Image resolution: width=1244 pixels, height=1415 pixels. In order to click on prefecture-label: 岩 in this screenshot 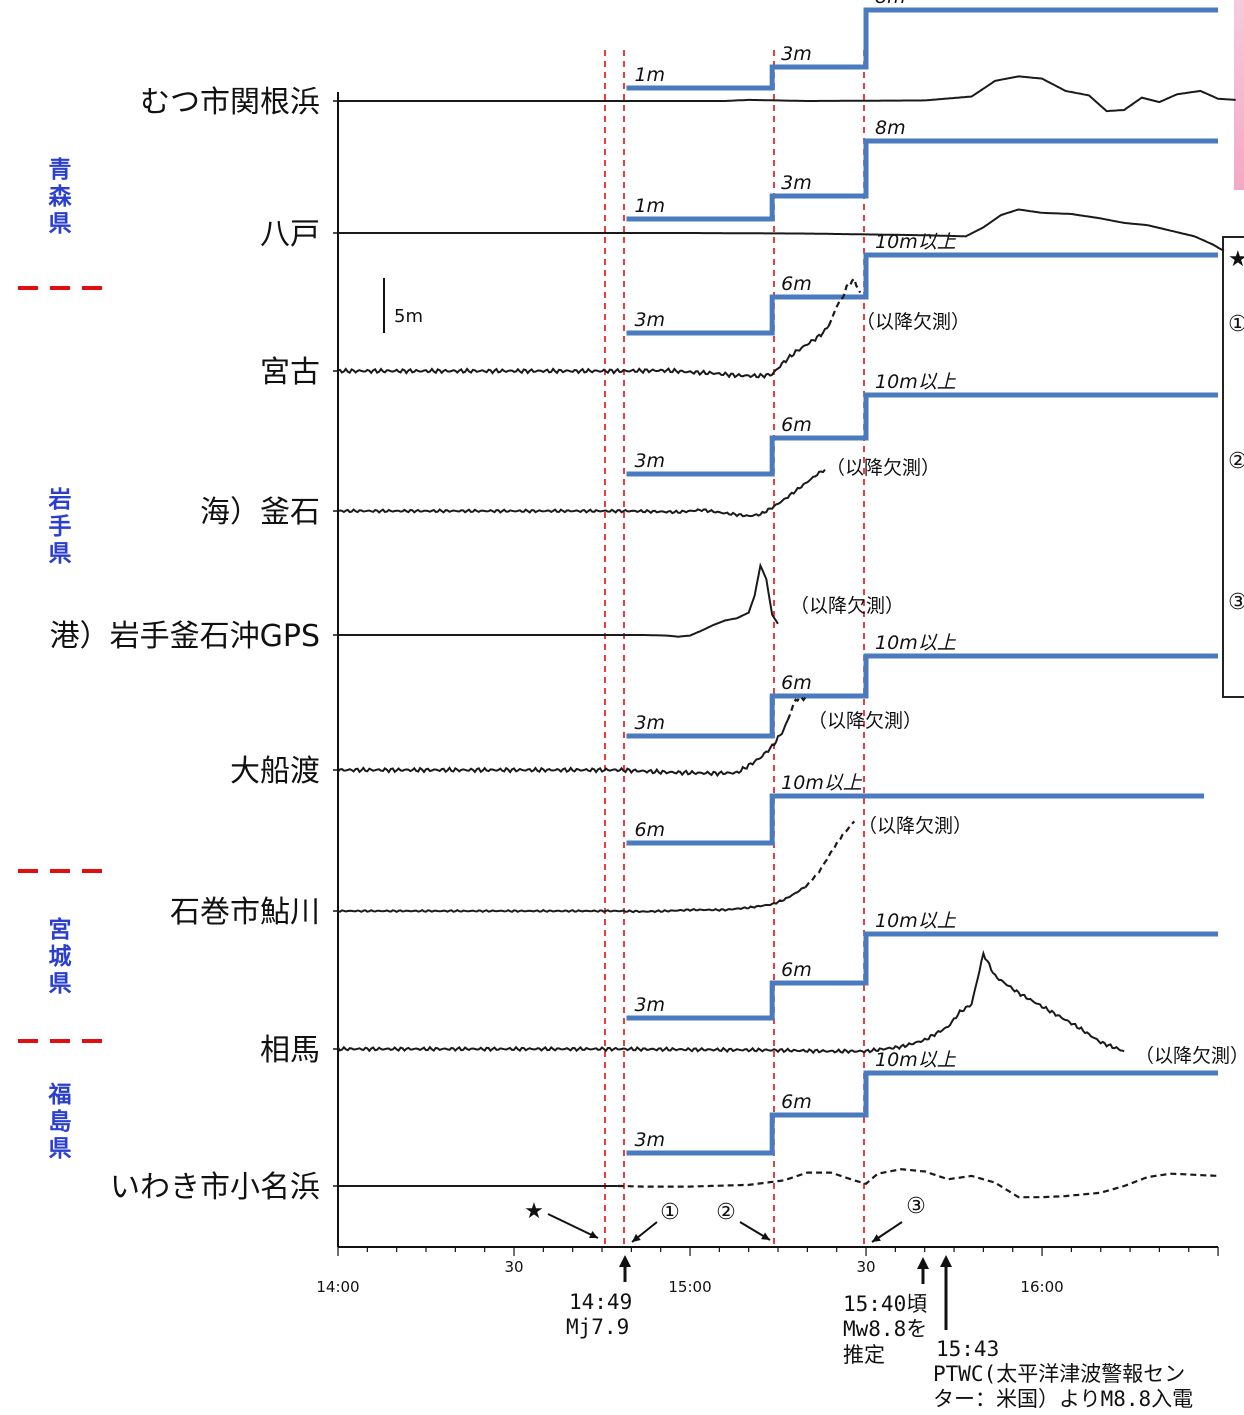, I will do `click(60, 500)`.